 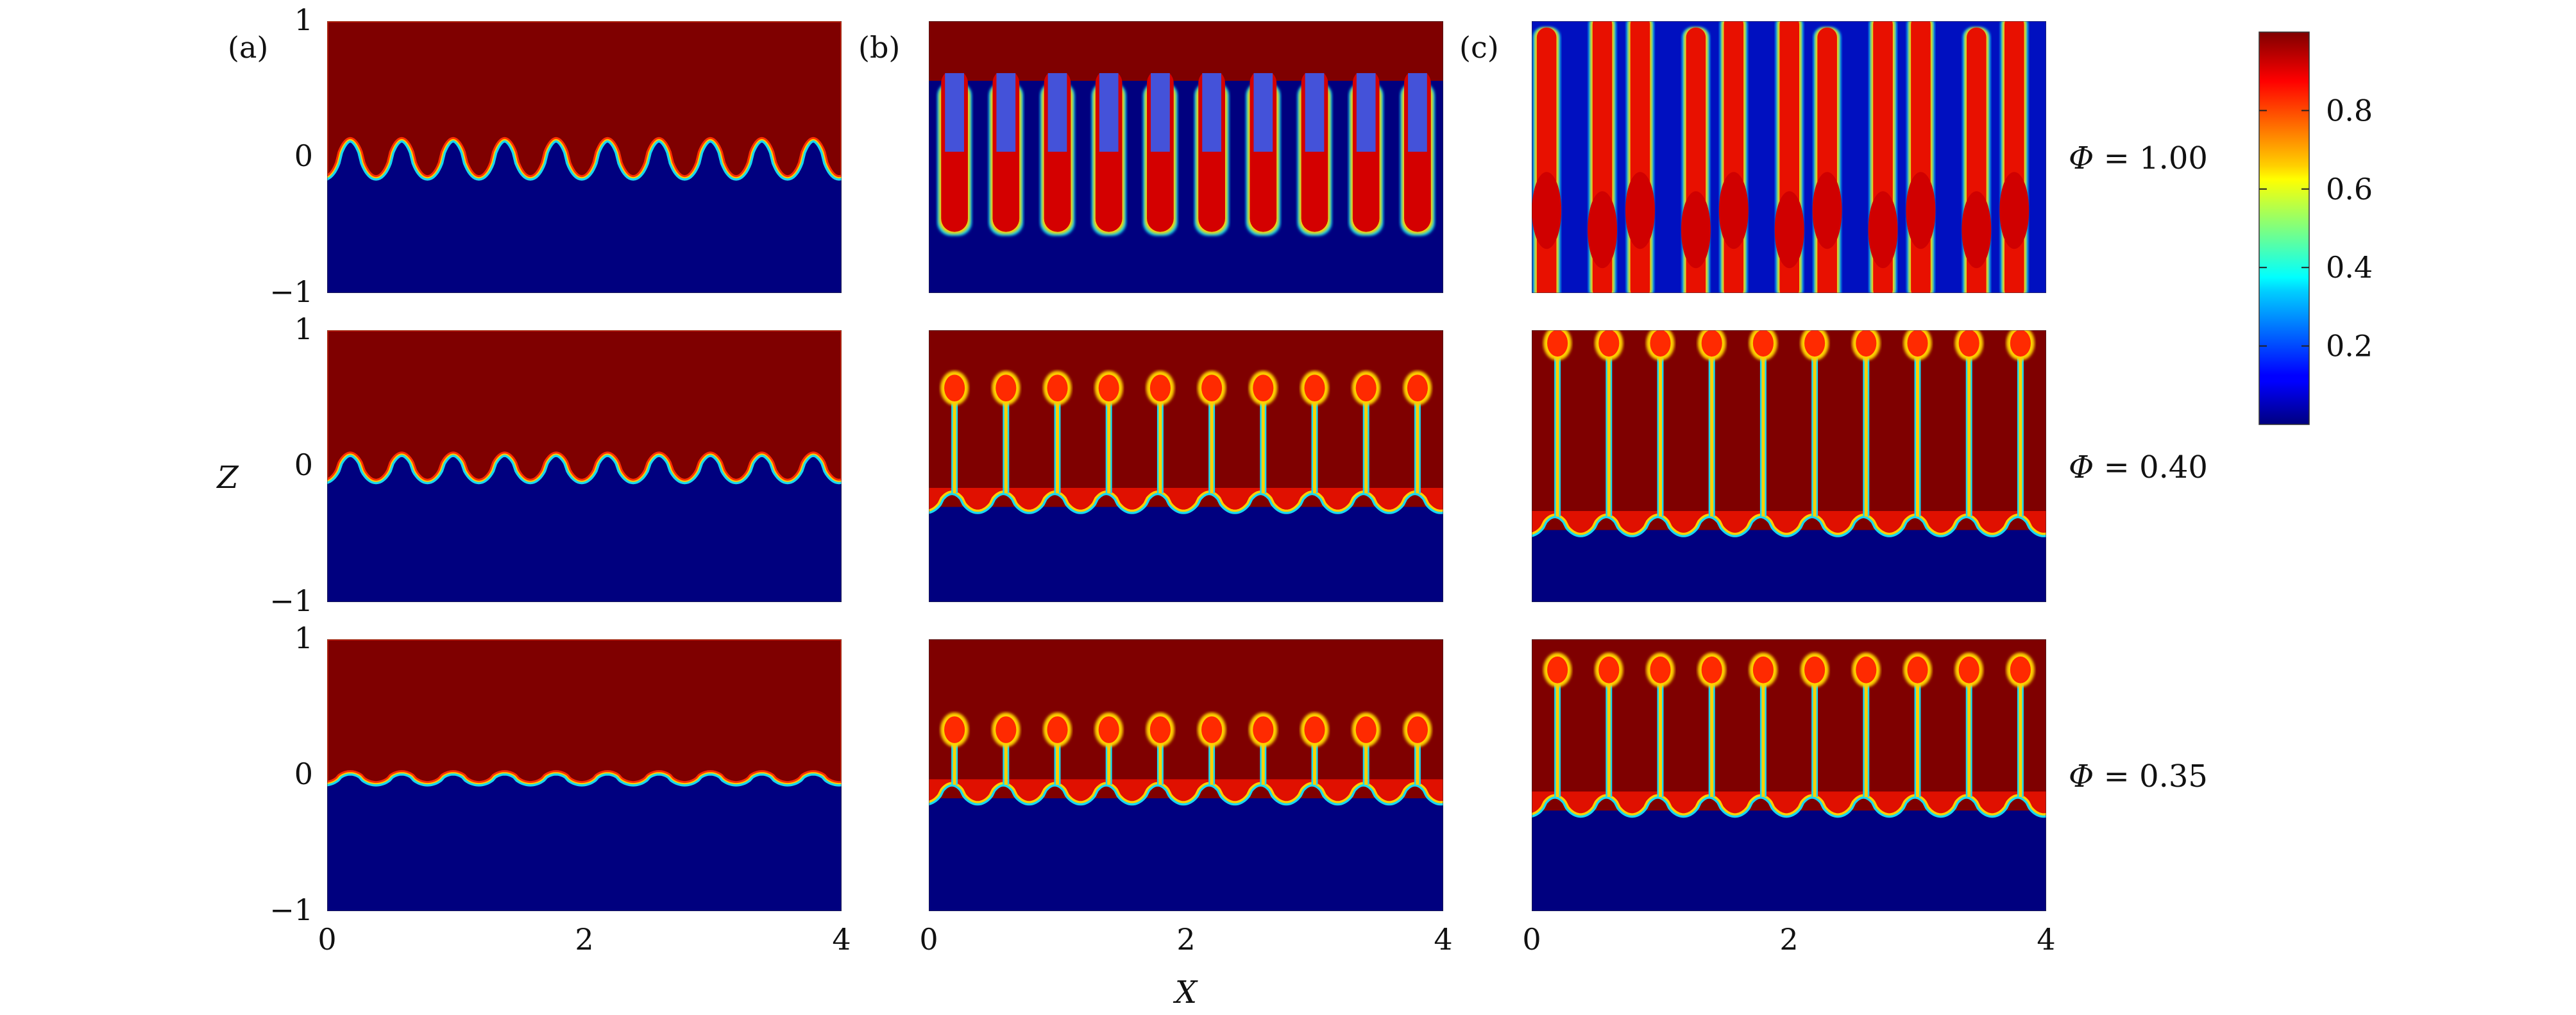 I want to click on y-axis-label: Z, so click(x=227, y=478).